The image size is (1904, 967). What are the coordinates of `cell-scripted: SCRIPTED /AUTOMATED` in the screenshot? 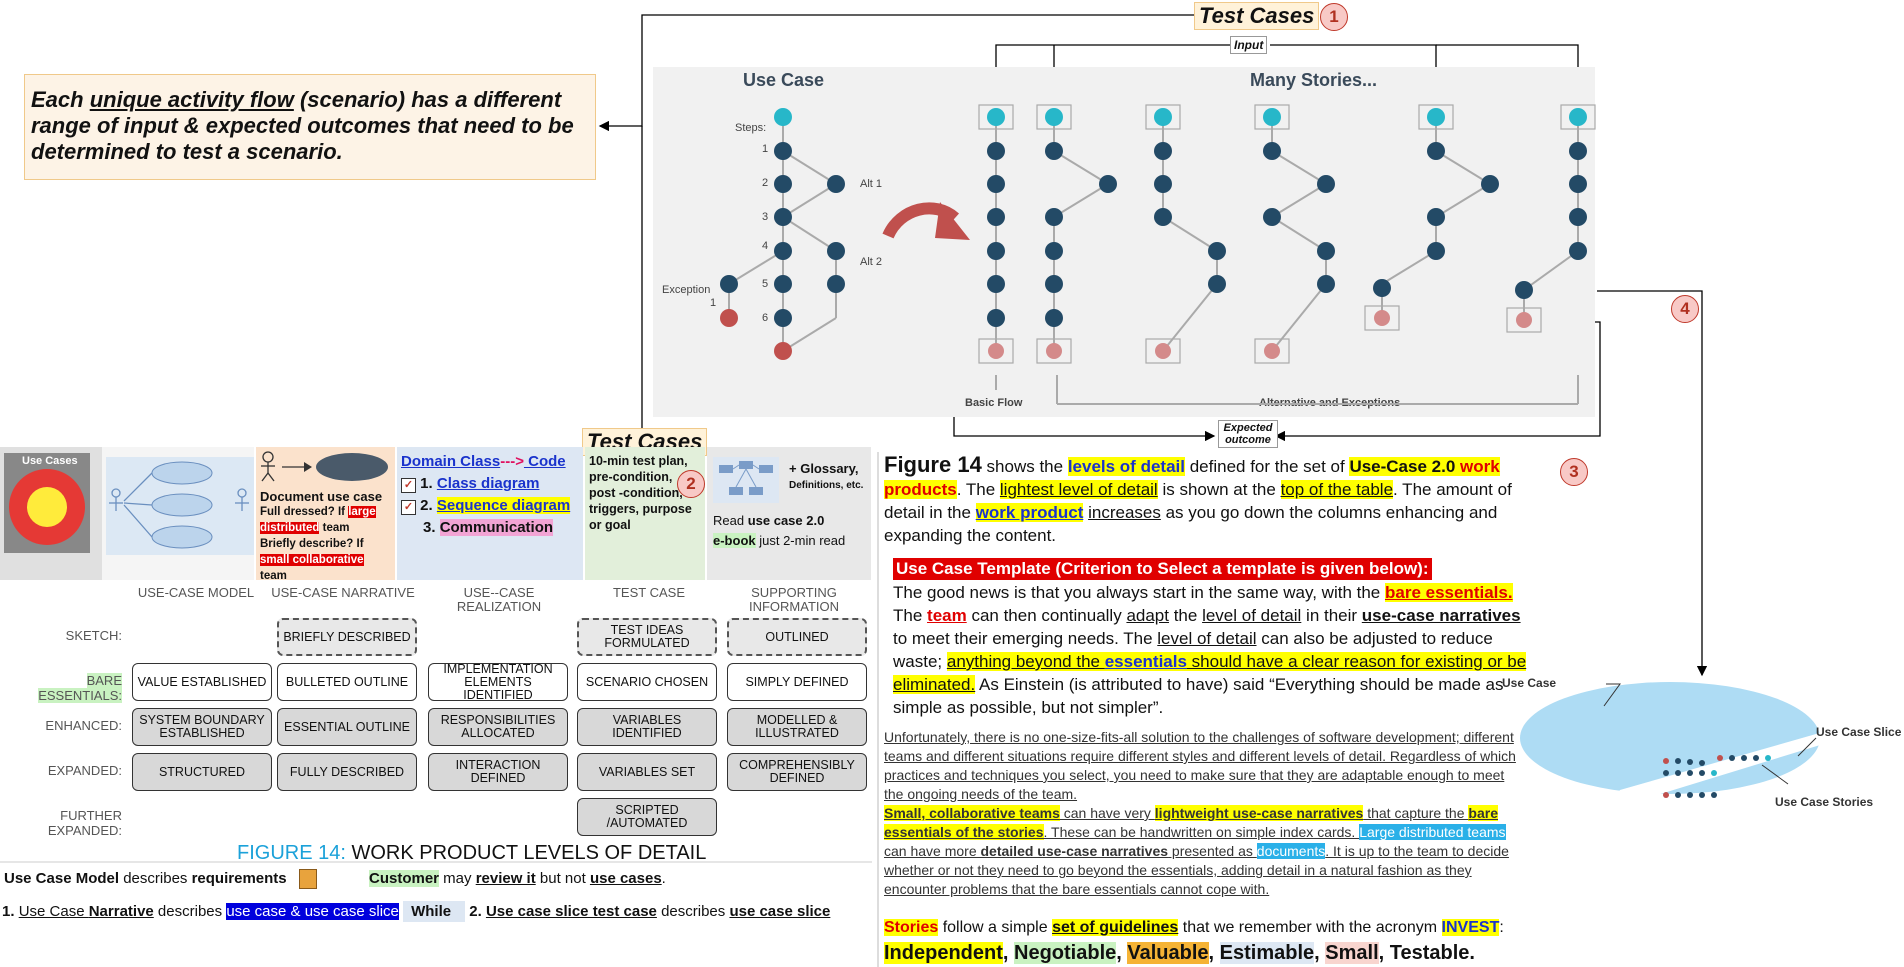 It's located at (647, 817).